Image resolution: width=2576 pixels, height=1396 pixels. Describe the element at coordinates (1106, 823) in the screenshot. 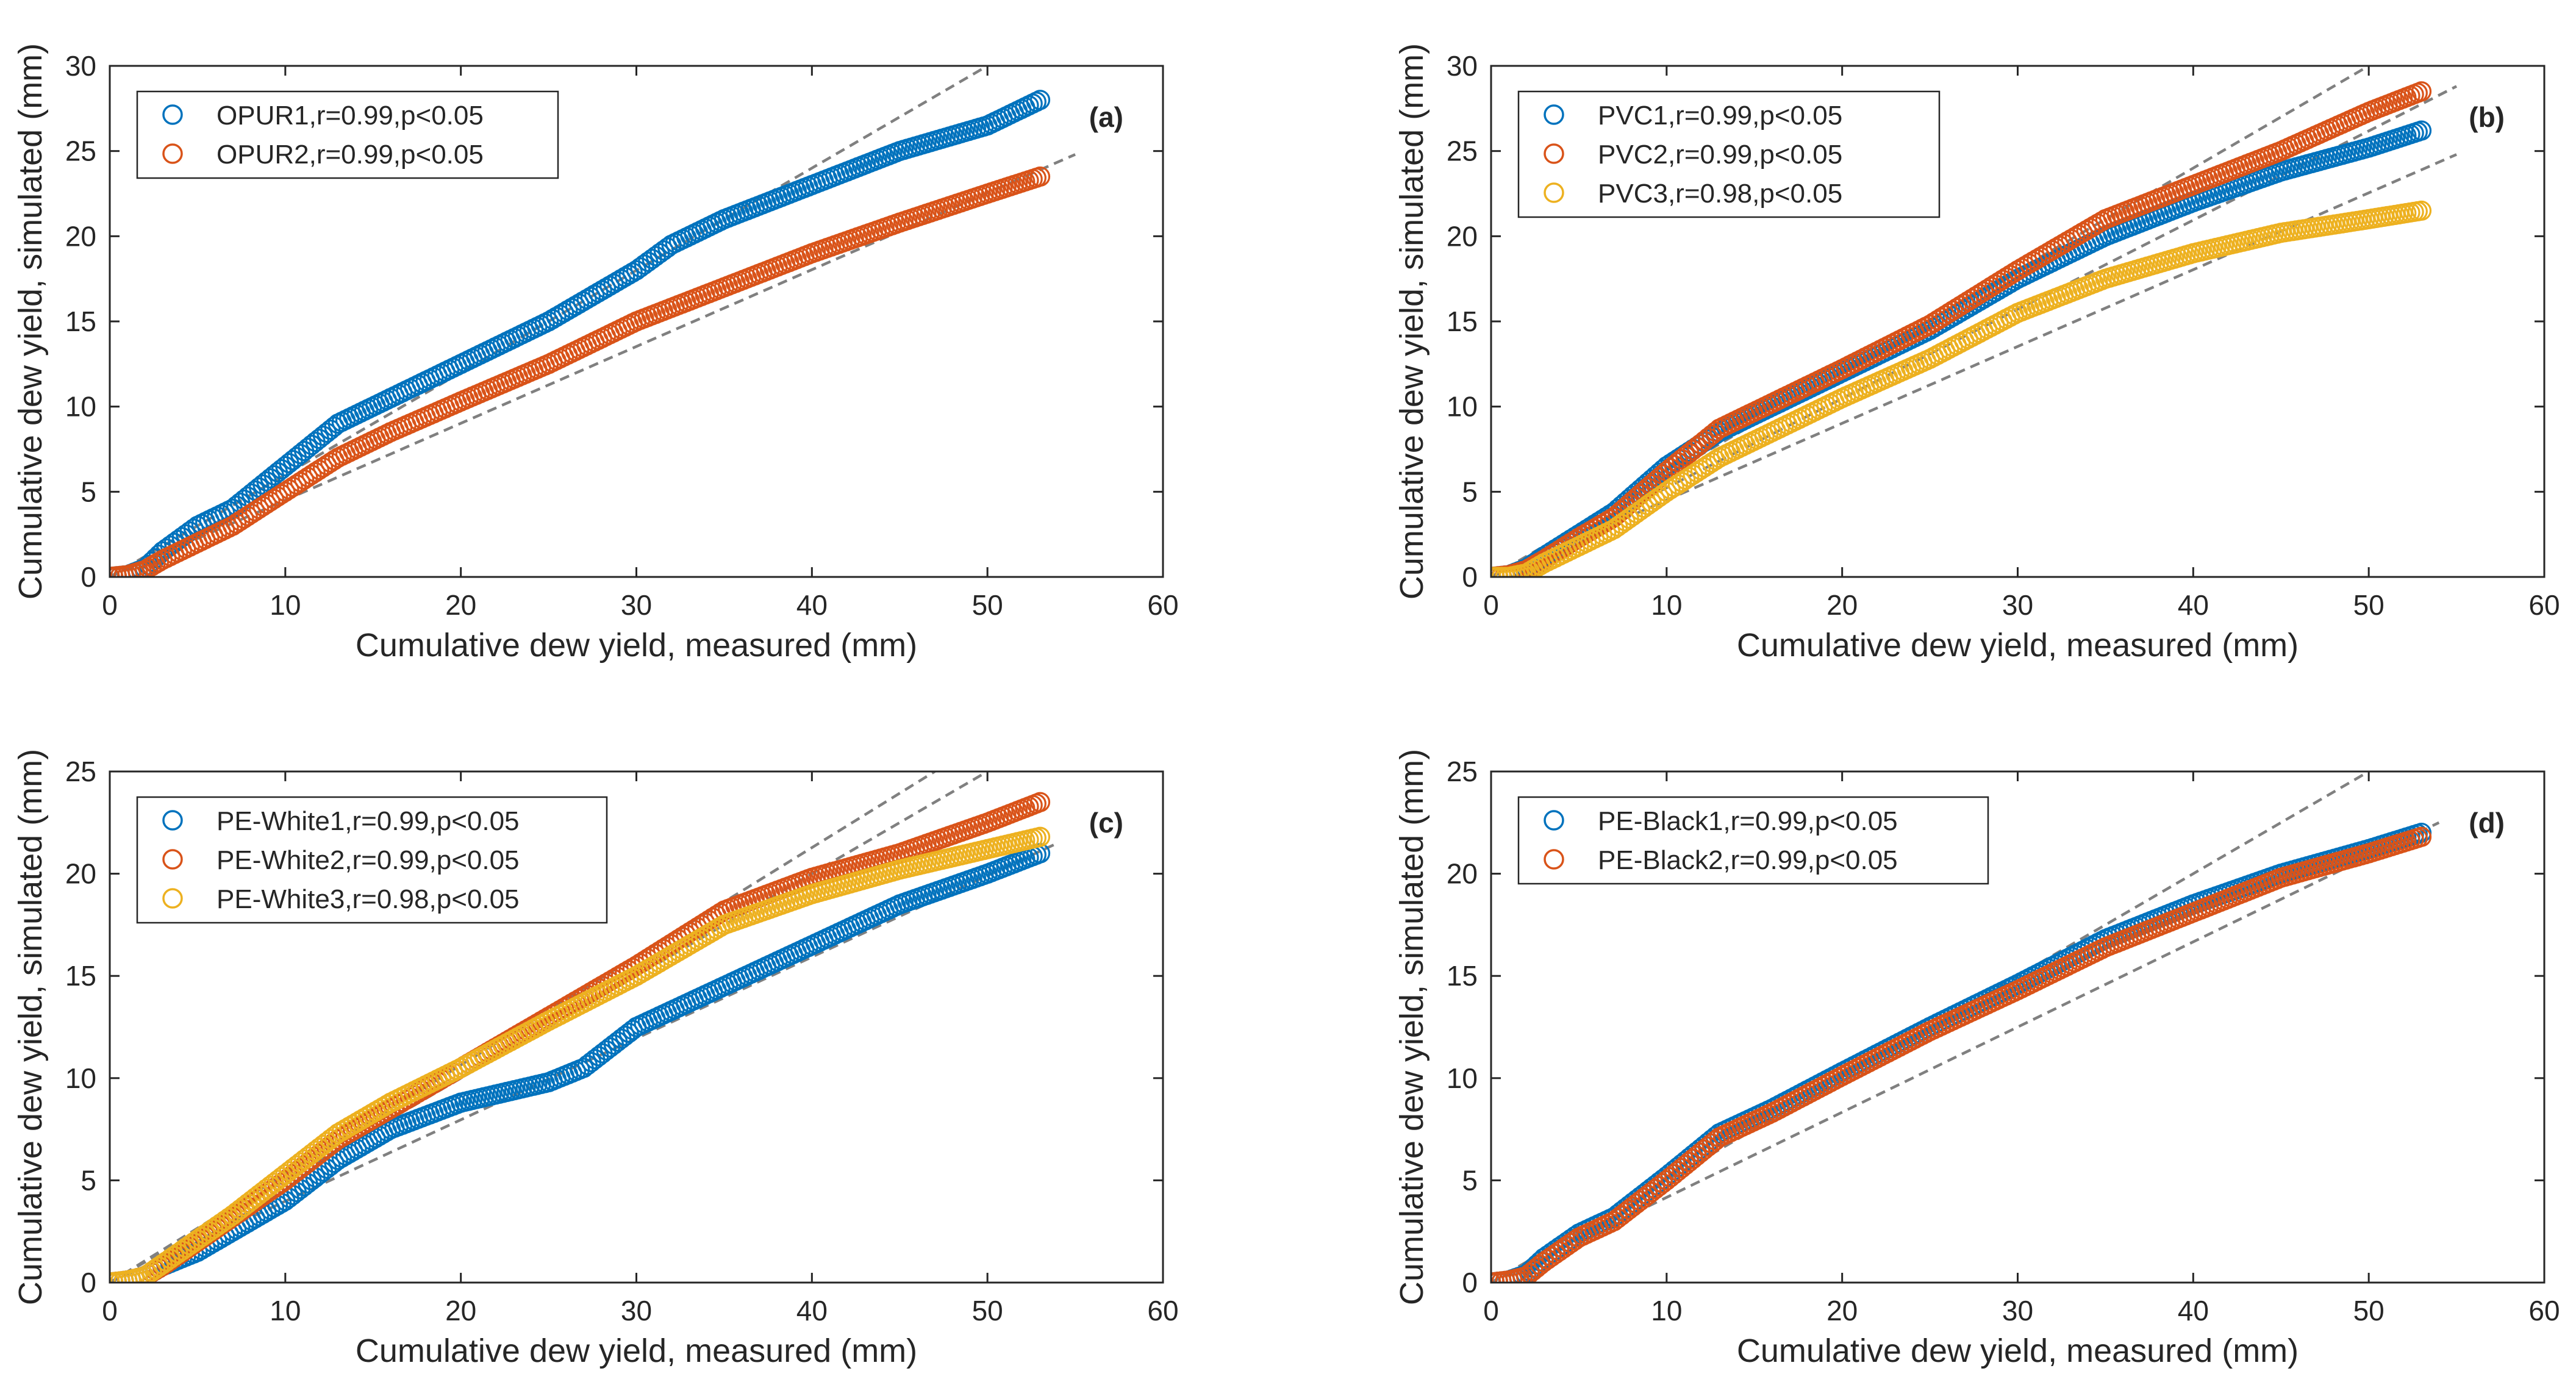

I see `panel-label: (c)` at that location.